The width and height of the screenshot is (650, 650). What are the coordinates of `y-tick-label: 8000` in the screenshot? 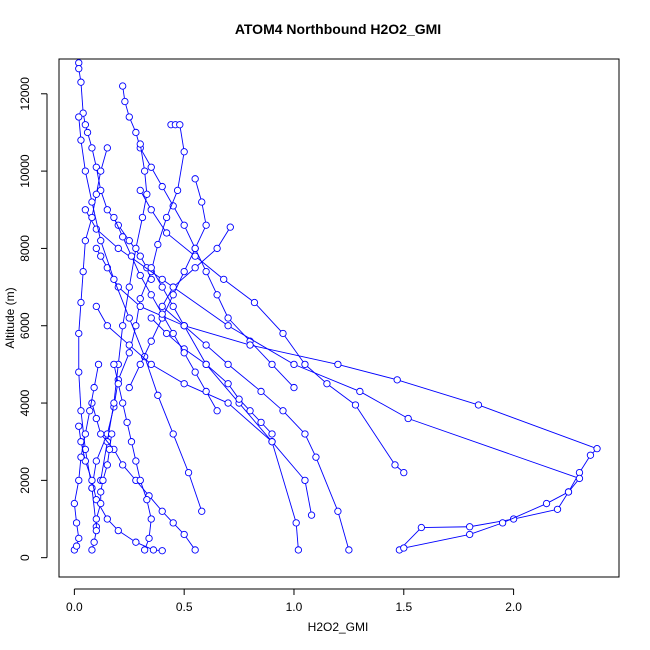 It's located at (25, 248).